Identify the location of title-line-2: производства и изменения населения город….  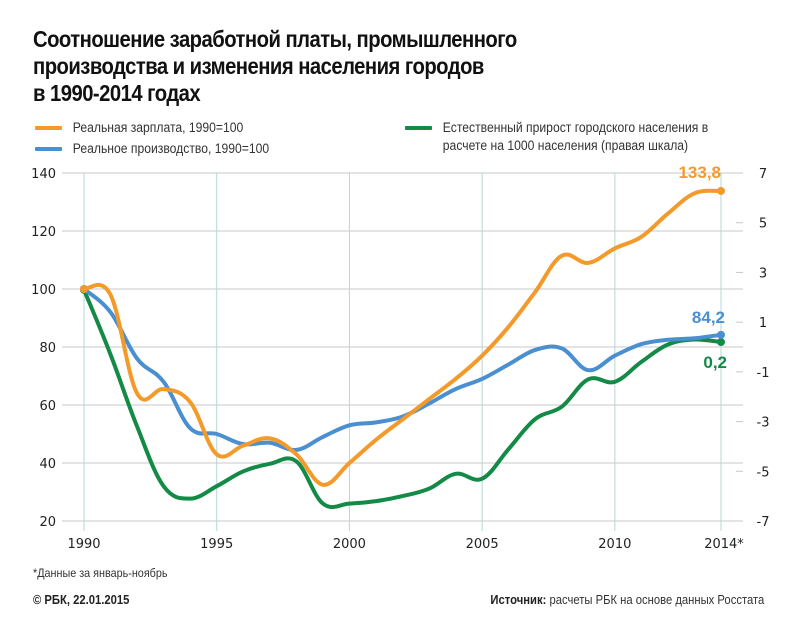
(258, 66).